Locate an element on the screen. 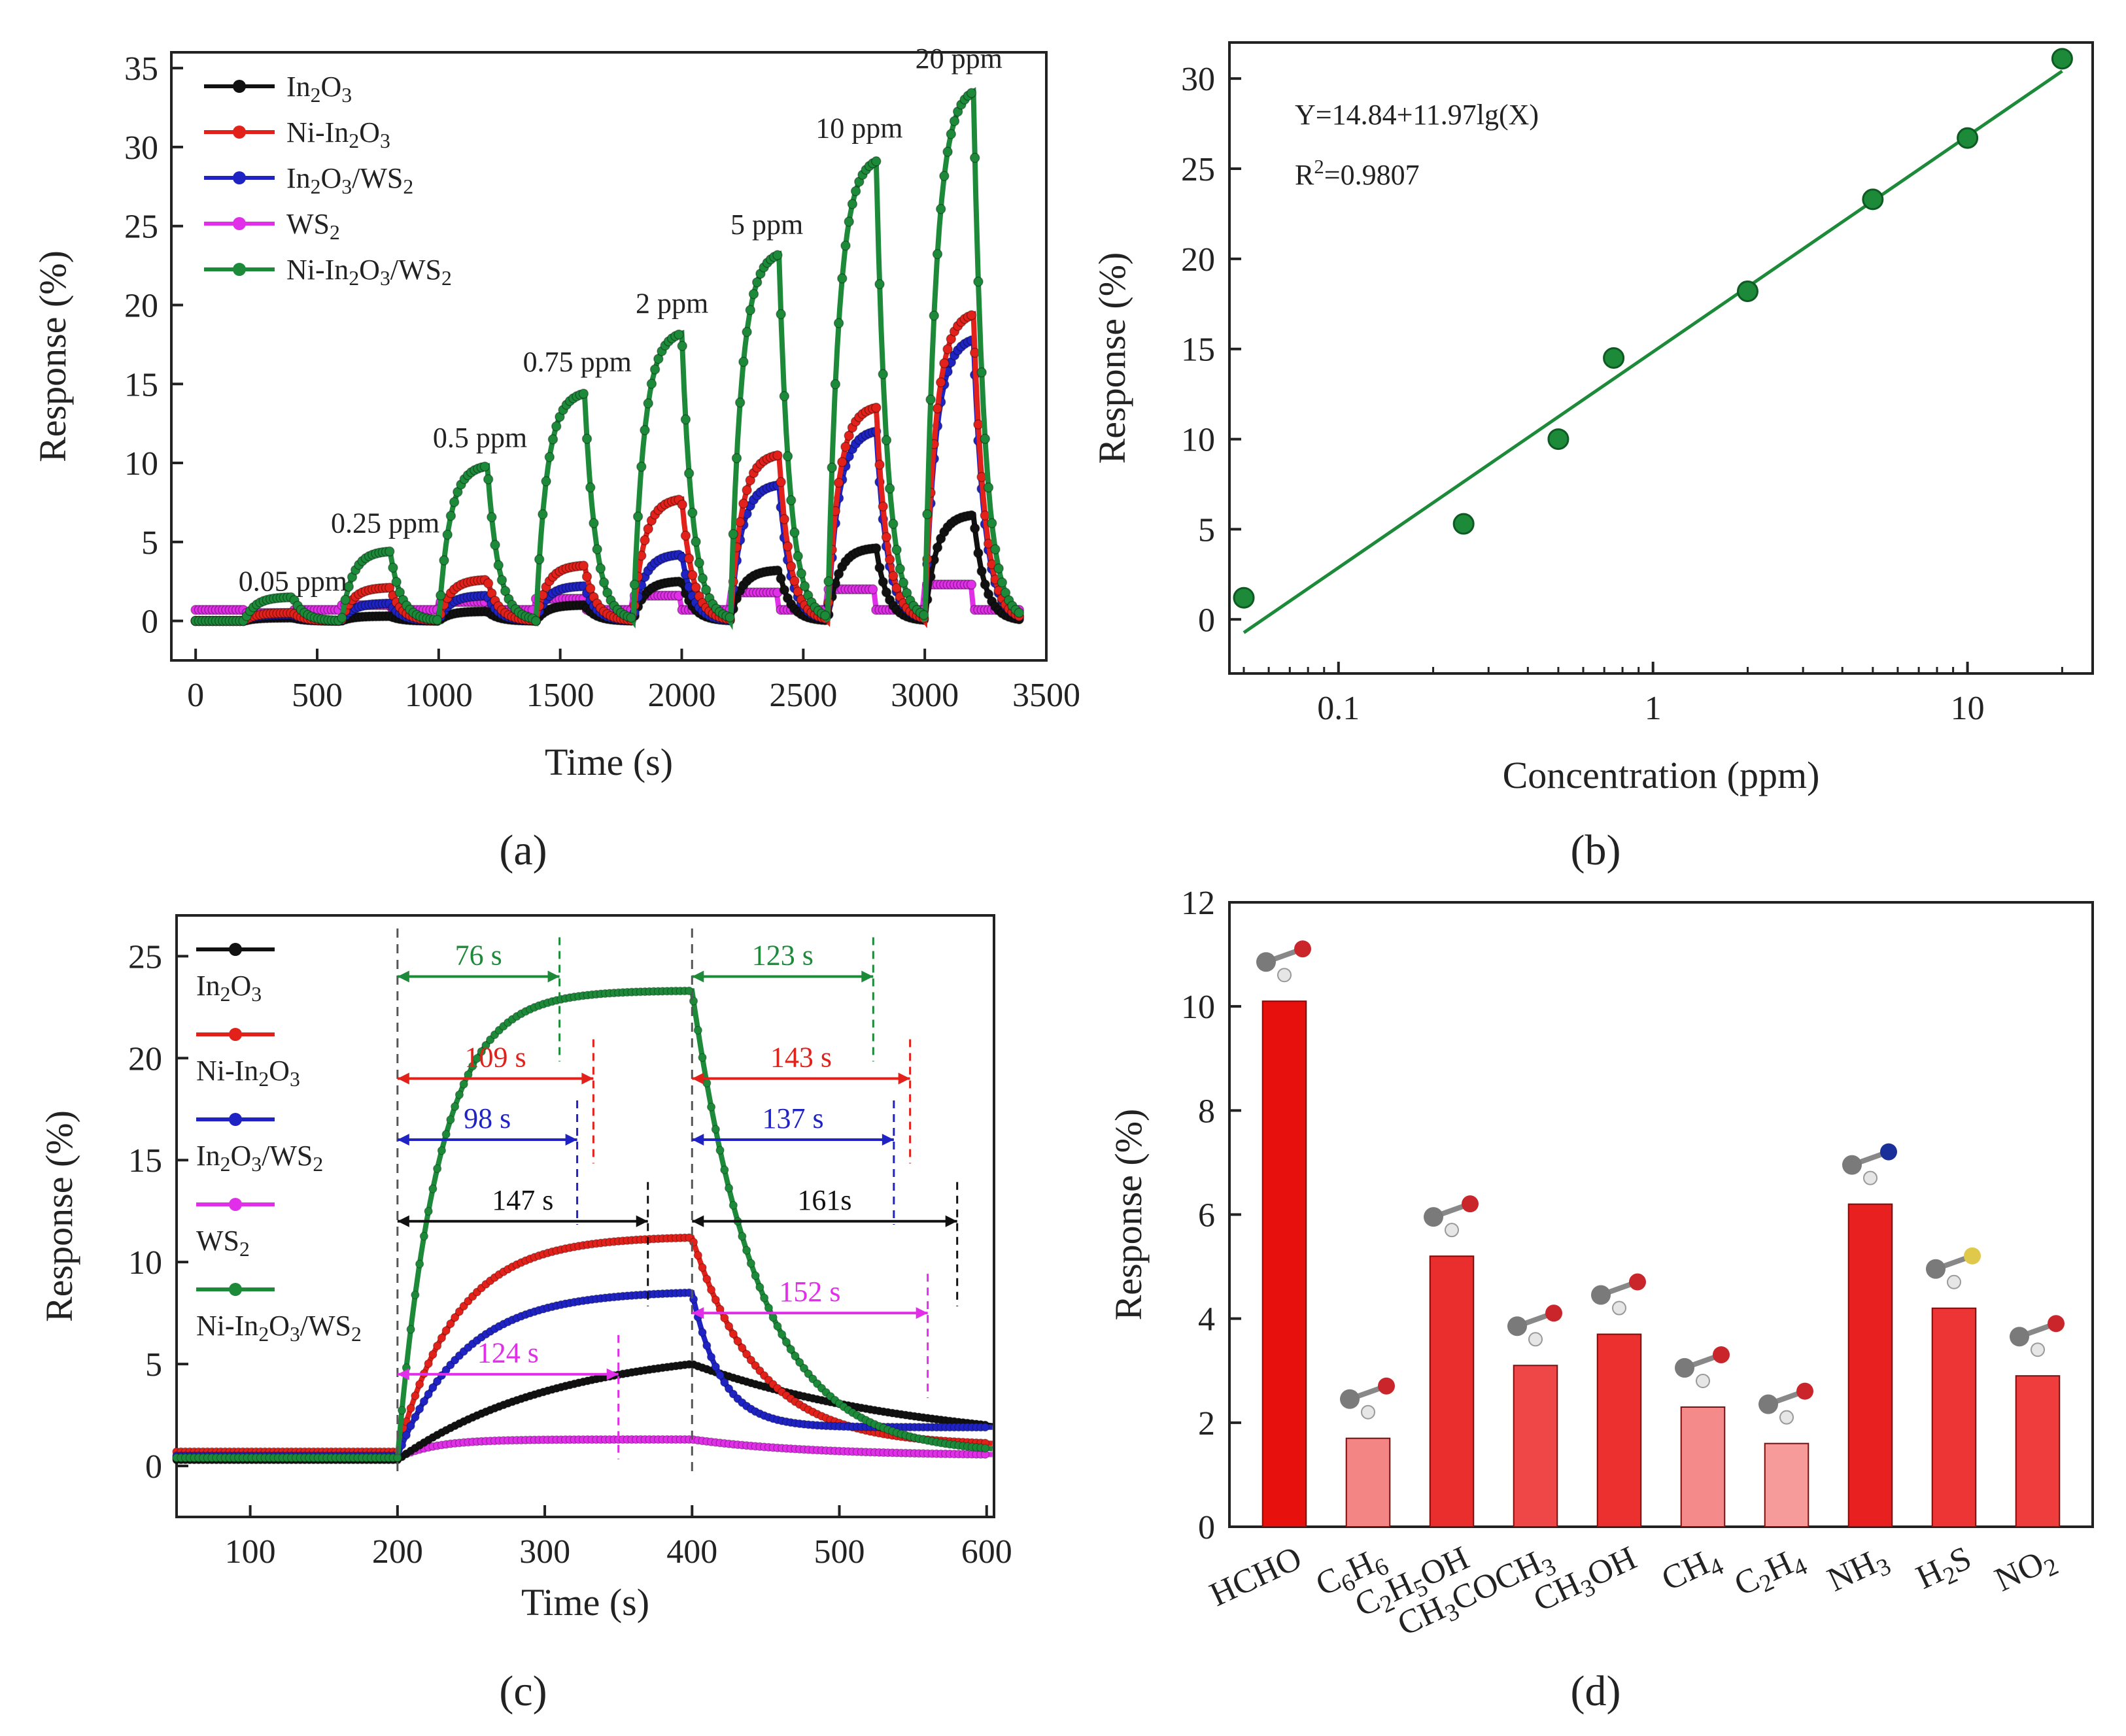  c-ytick-label: 25 is located at coordinates (145, 957).